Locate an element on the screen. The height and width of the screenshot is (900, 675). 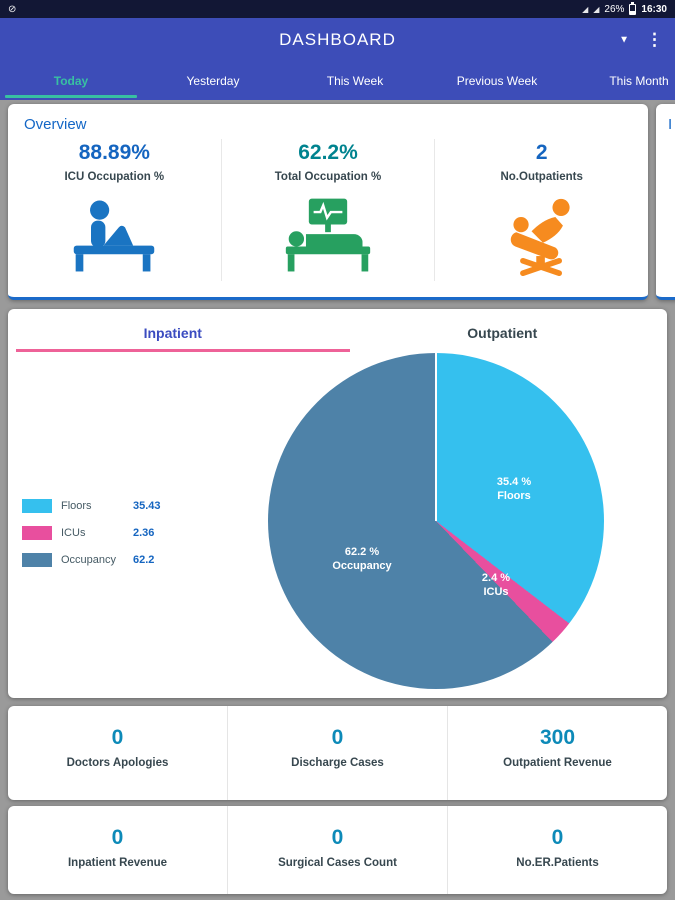
tab-previous-week: Previous Week is located at coordinates (497, 81).